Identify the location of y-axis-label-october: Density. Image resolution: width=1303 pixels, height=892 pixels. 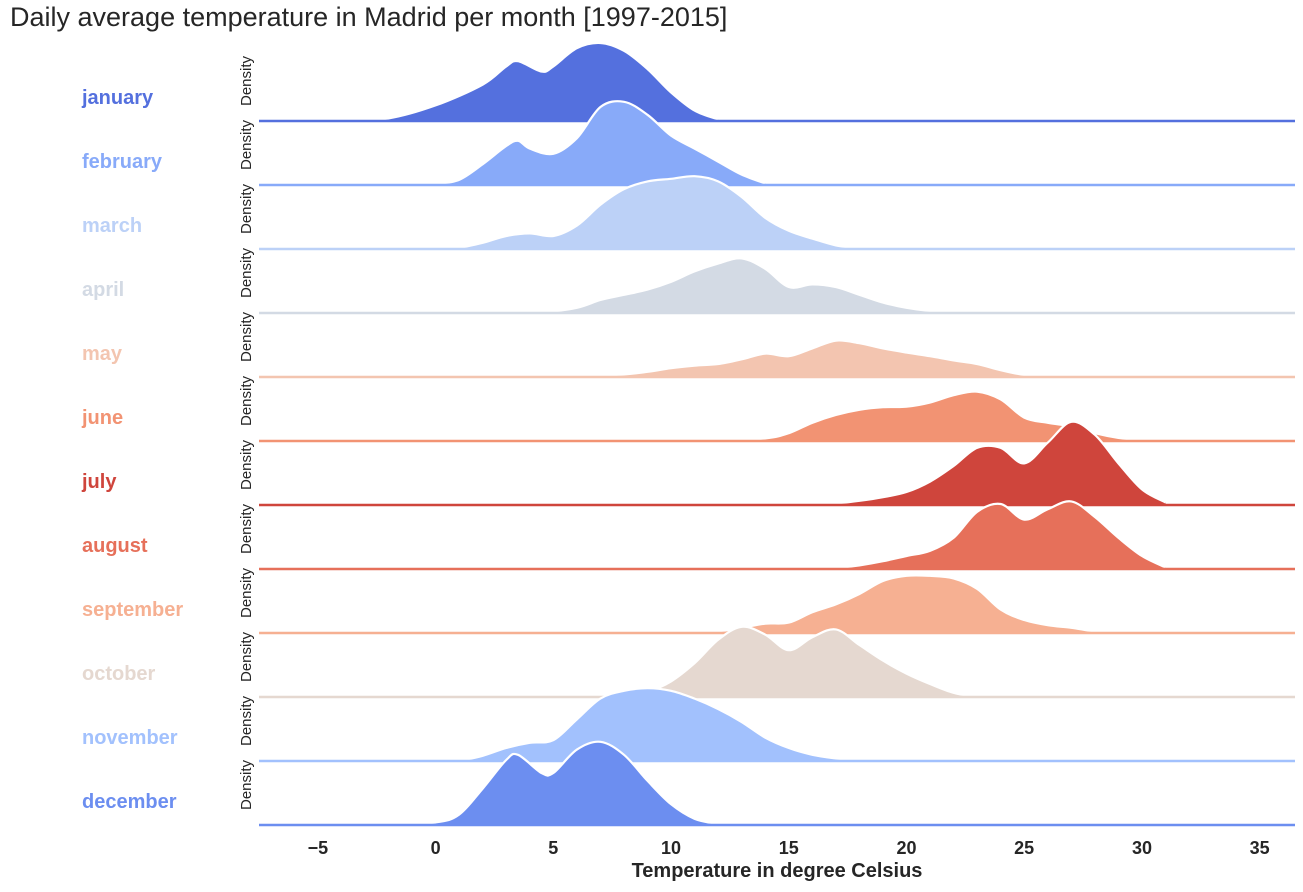
(246, 656).